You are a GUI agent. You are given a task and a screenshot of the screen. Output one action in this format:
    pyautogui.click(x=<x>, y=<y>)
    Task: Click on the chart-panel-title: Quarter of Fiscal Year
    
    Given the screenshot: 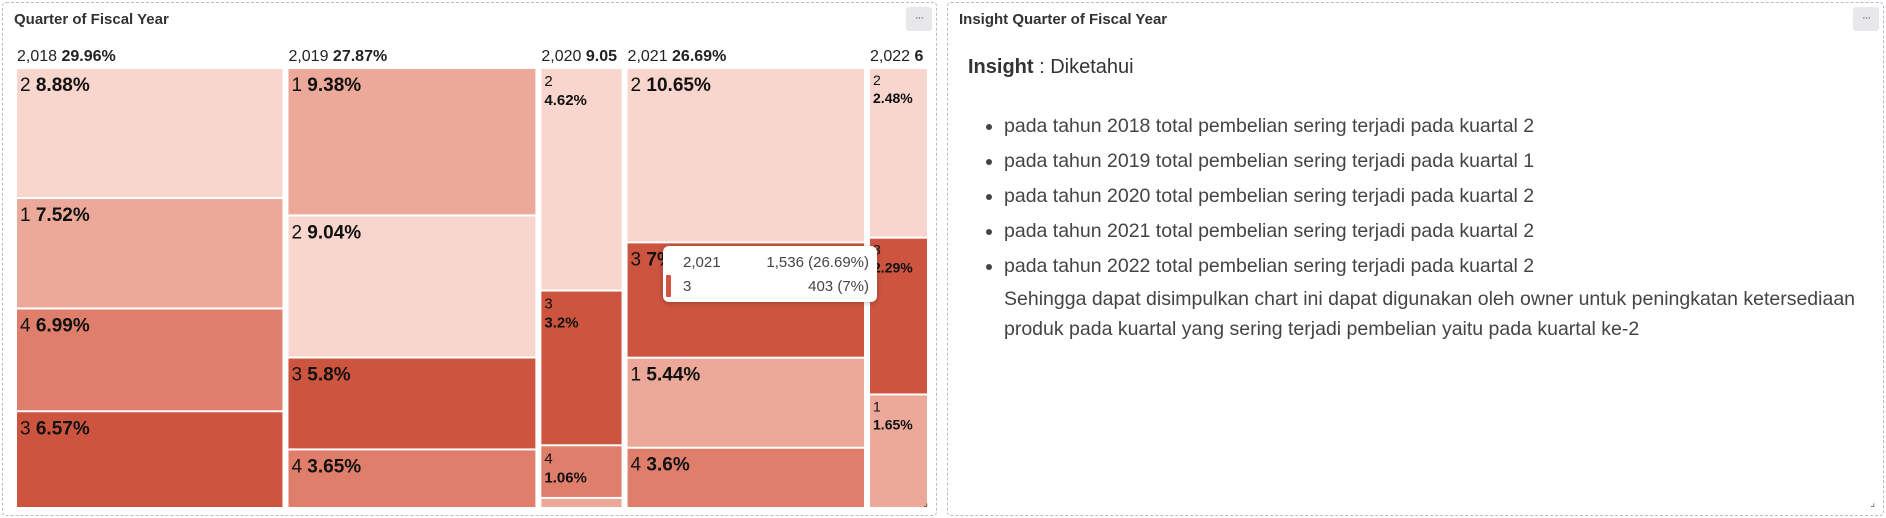 What is the action you would take?
    pyautogui.click(x=91, y=19)
    